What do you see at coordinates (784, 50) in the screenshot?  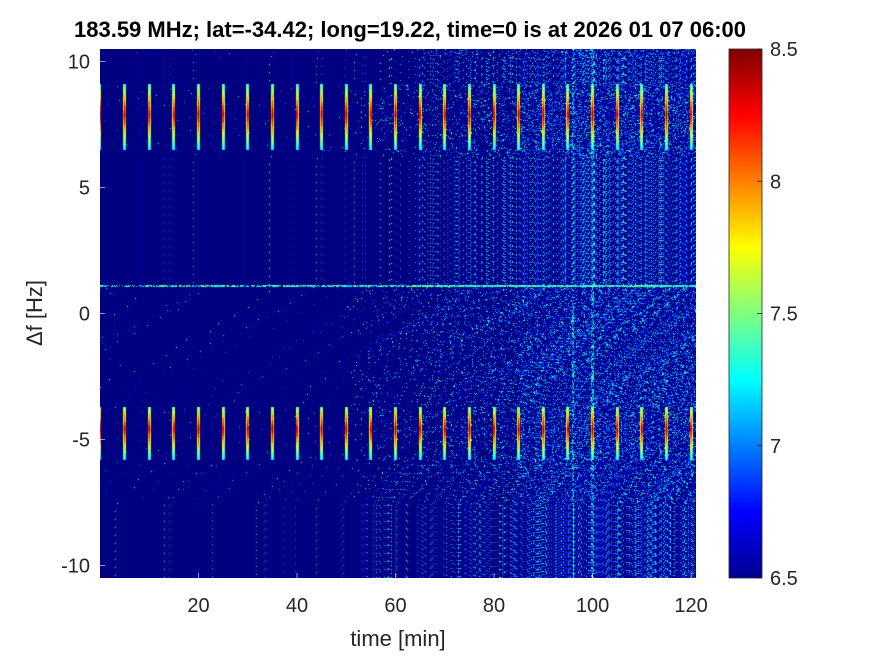 I see `colorbar-tick-label: 8.5` at bounding box center [784, 50].